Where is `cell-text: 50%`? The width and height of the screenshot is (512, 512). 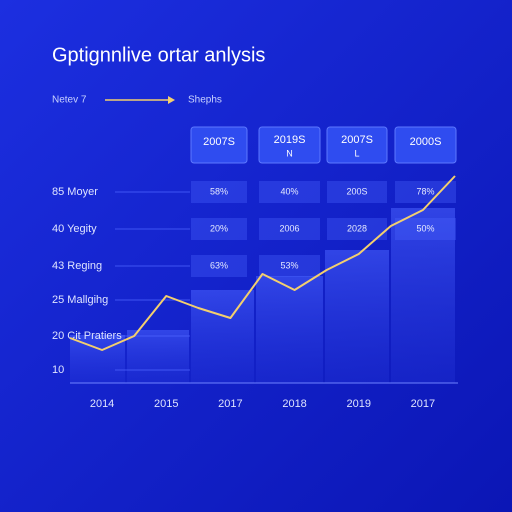
cell-text: 50% is located at coordinates (425, 228).